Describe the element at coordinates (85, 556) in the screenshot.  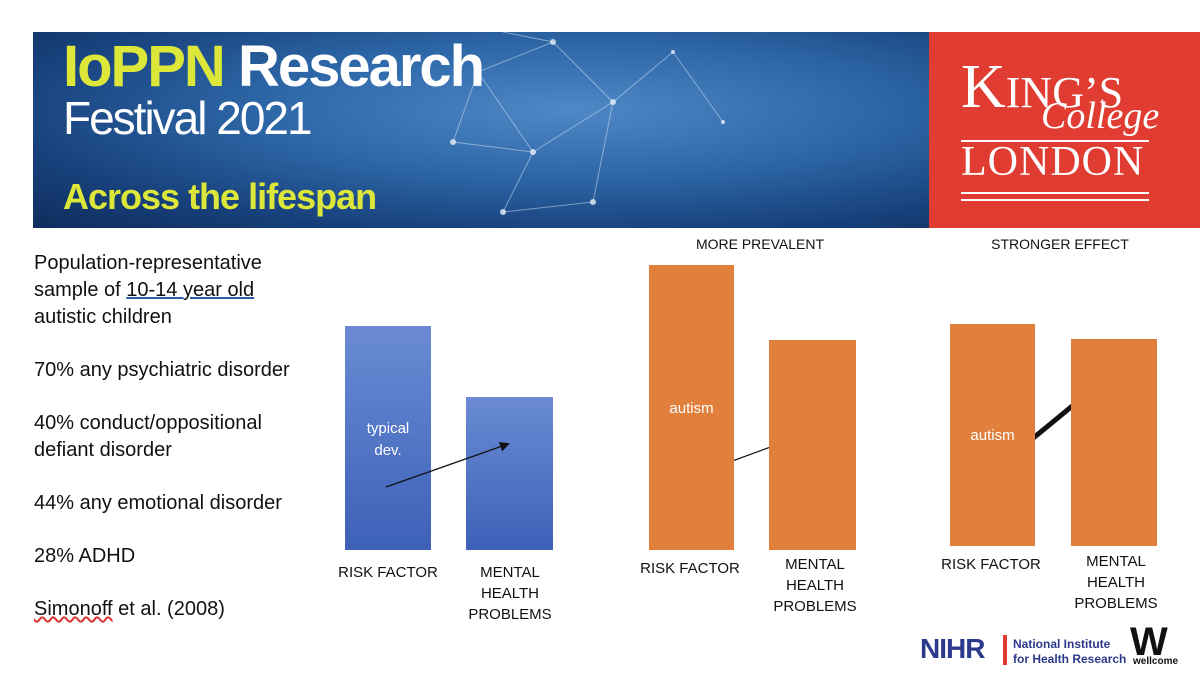
I see `stat-adhd: 28% ADHD` at that location.